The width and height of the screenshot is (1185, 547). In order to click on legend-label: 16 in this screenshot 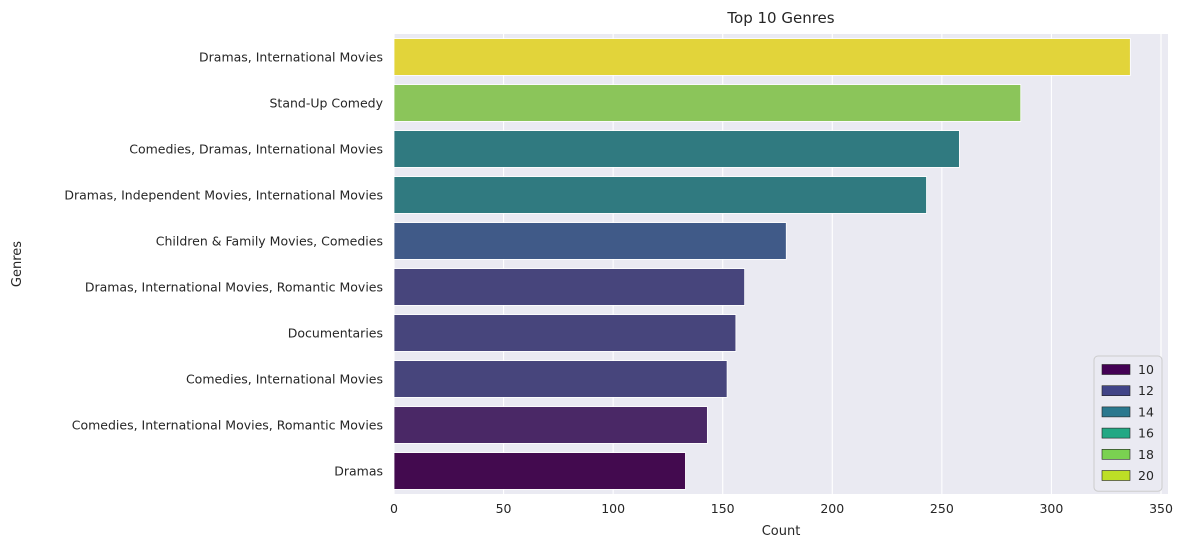, I will do `click(1146, 433)`.